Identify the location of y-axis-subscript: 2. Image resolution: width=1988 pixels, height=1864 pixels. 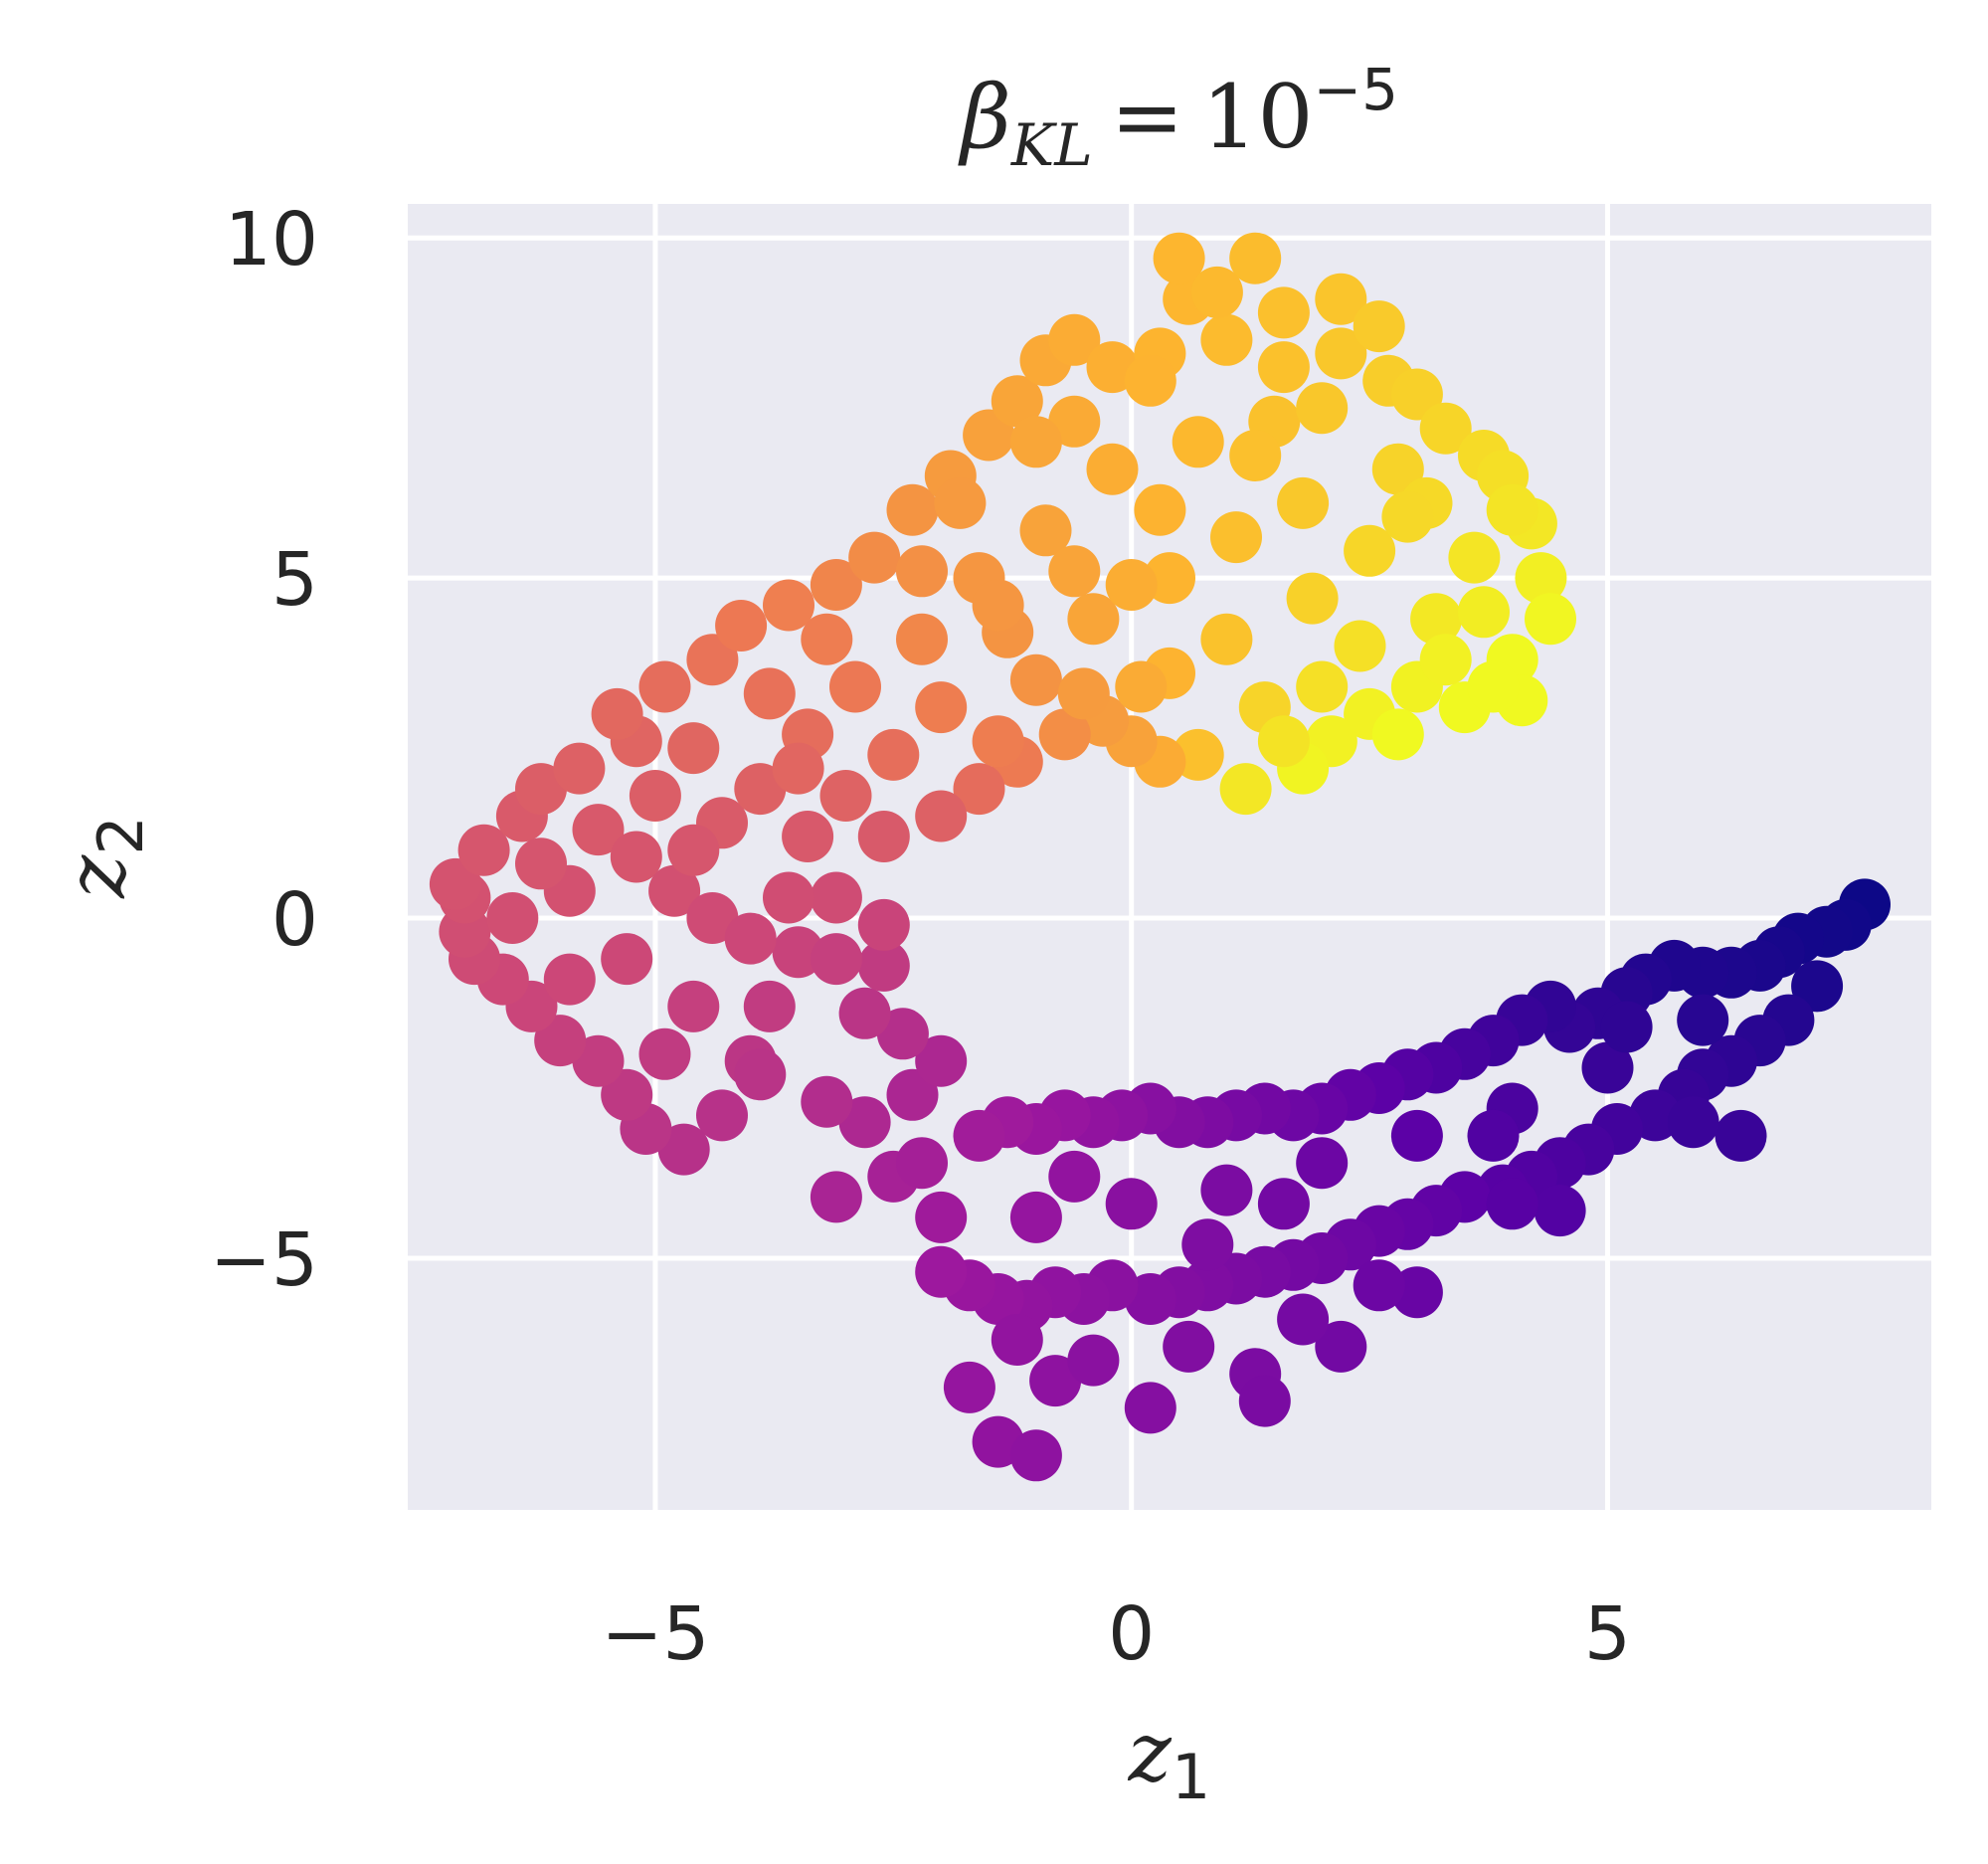
(121, 835).